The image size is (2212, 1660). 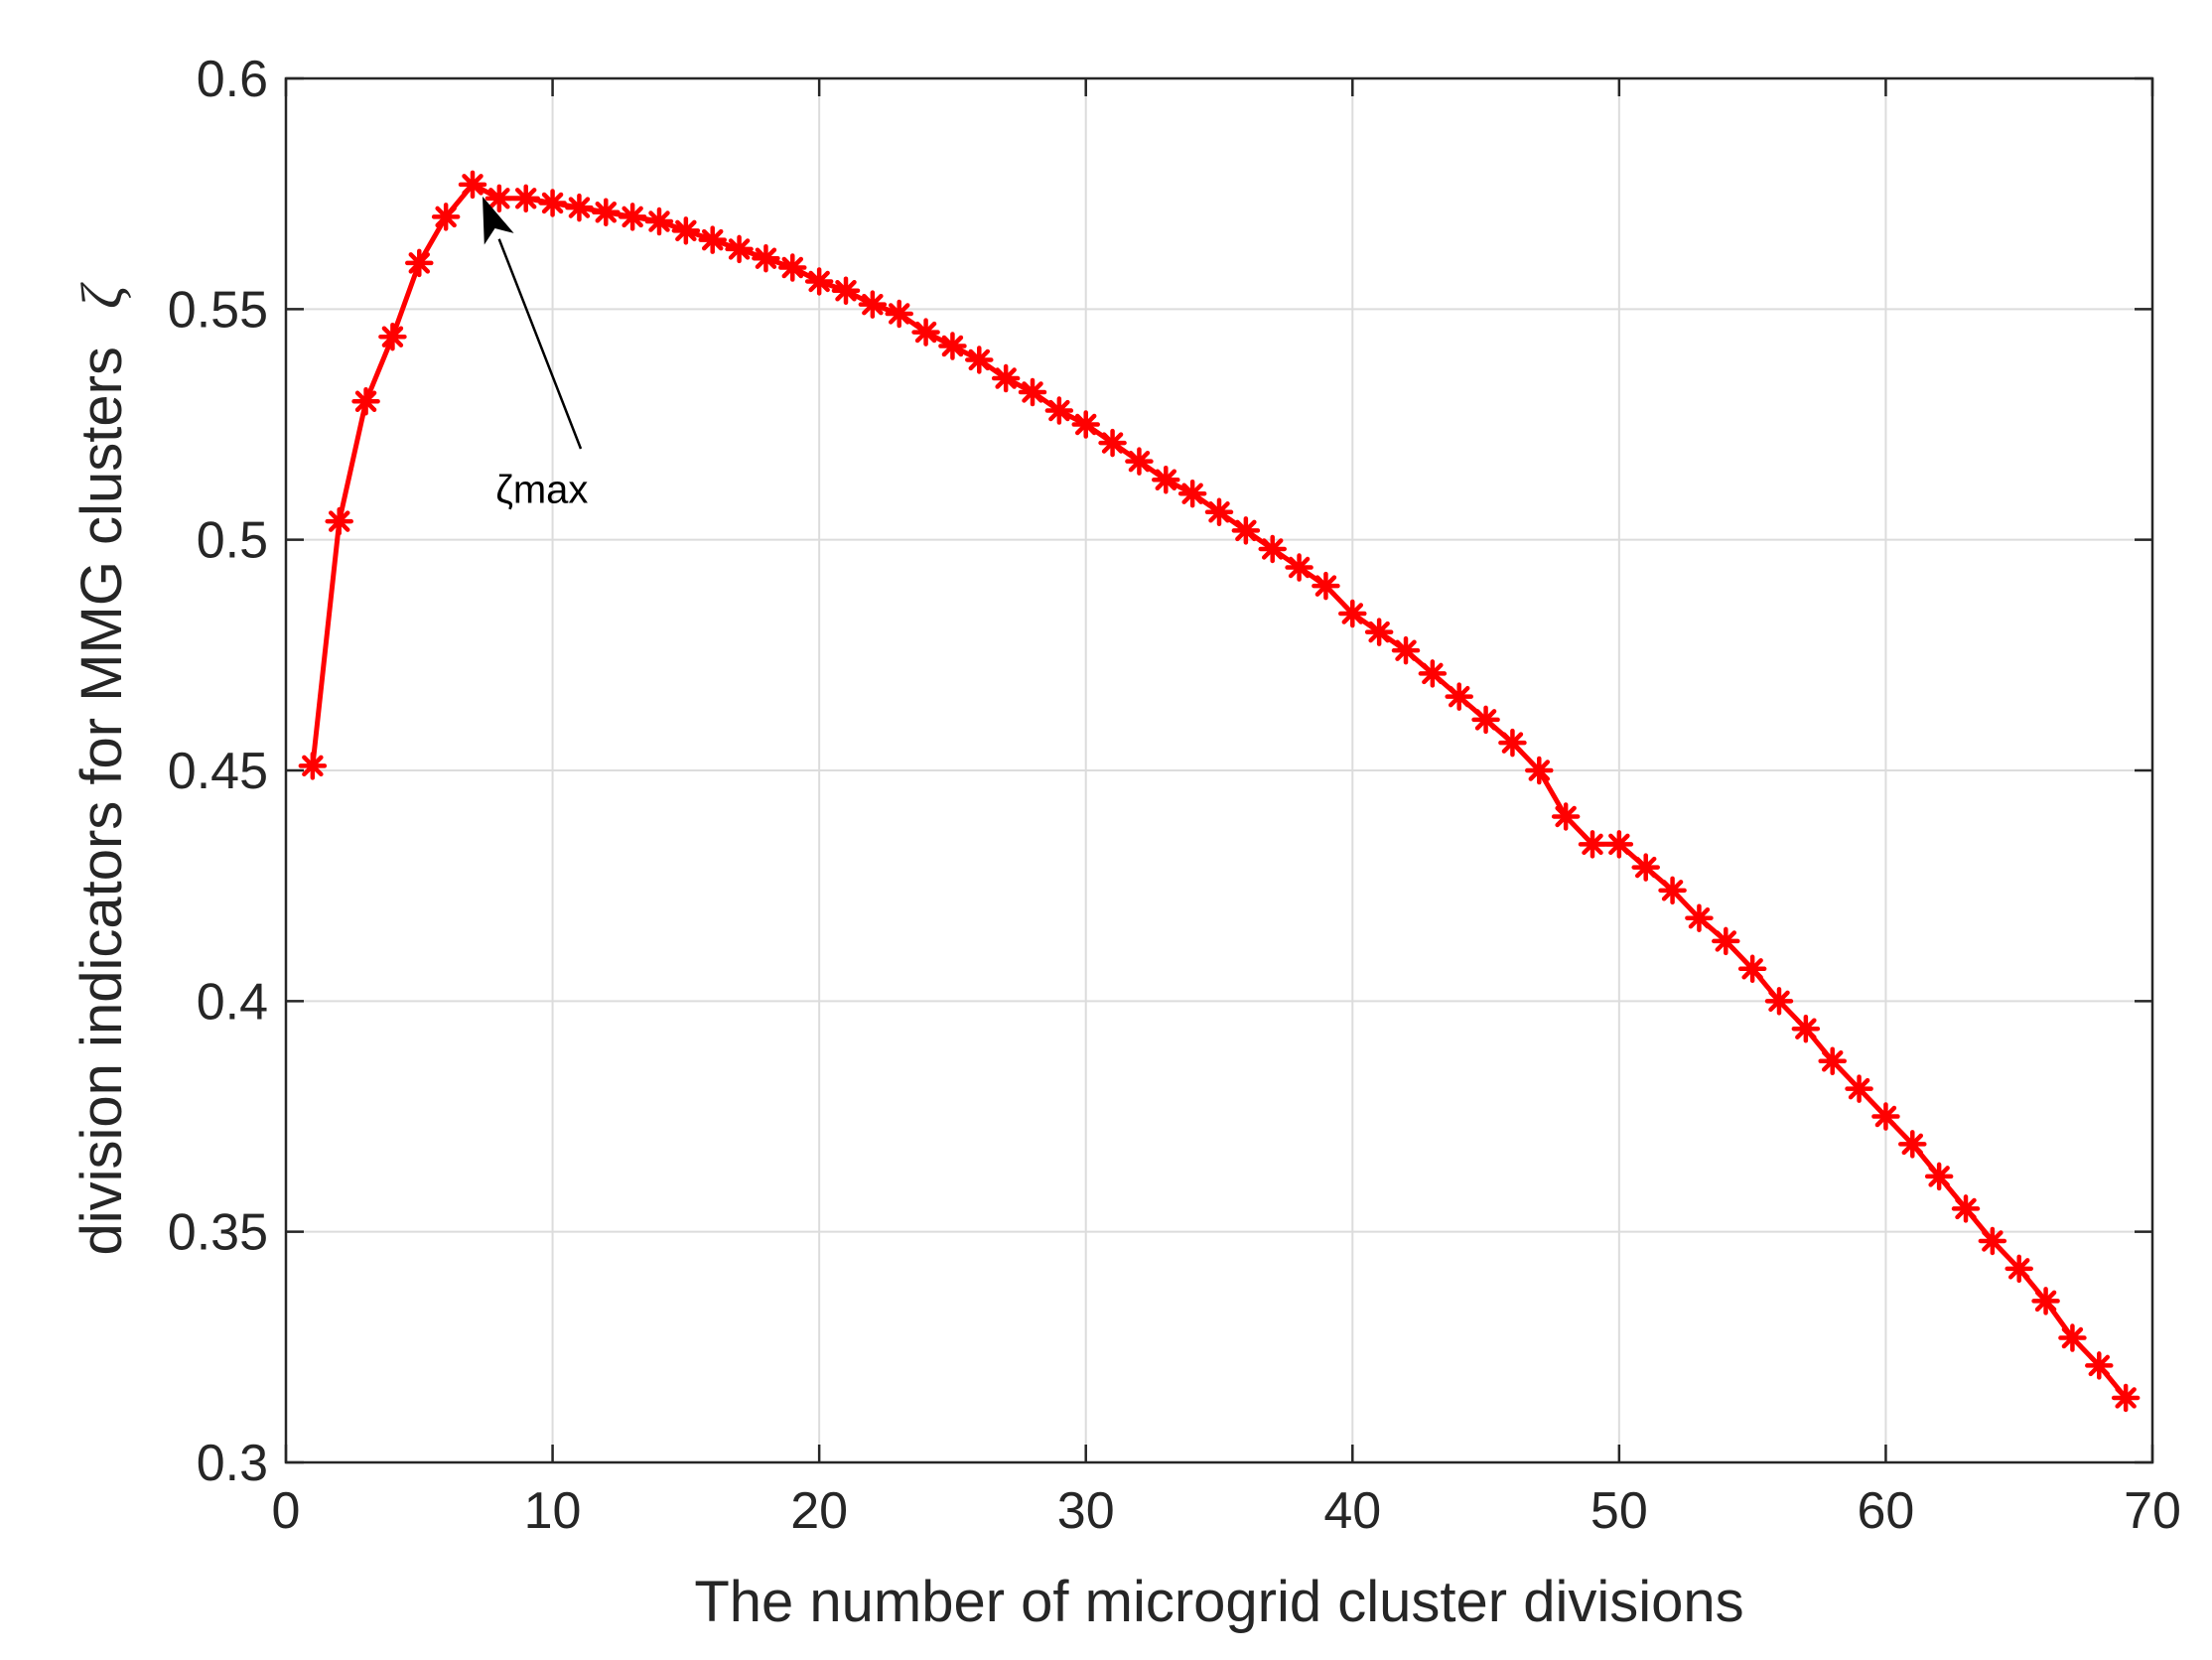 What do you see at coordinates (218, 310) in the screenshot?
I see `y-tick-label: 0.55` at bounding box center [218, 310].